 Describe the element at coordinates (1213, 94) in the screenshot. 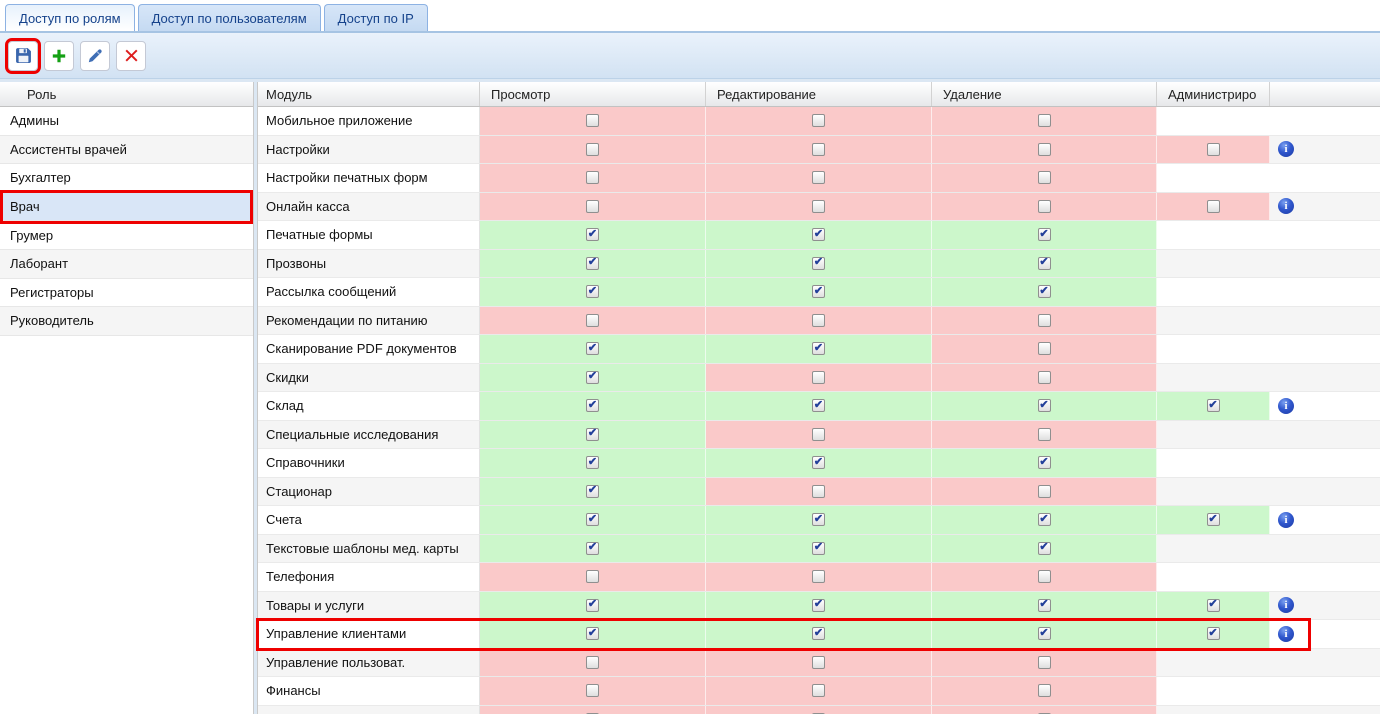

I see `column-header-5: Администриро` at that location.